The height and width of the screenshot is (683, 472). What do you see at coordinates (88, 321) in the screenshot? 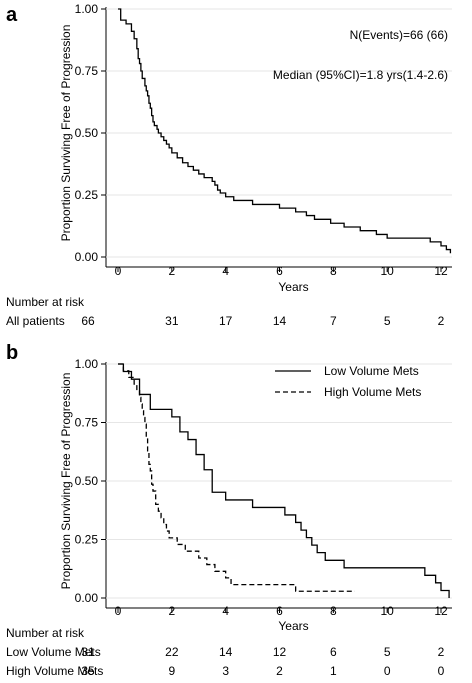
I see `risk-value: 66` at bounding box center [88, 321].